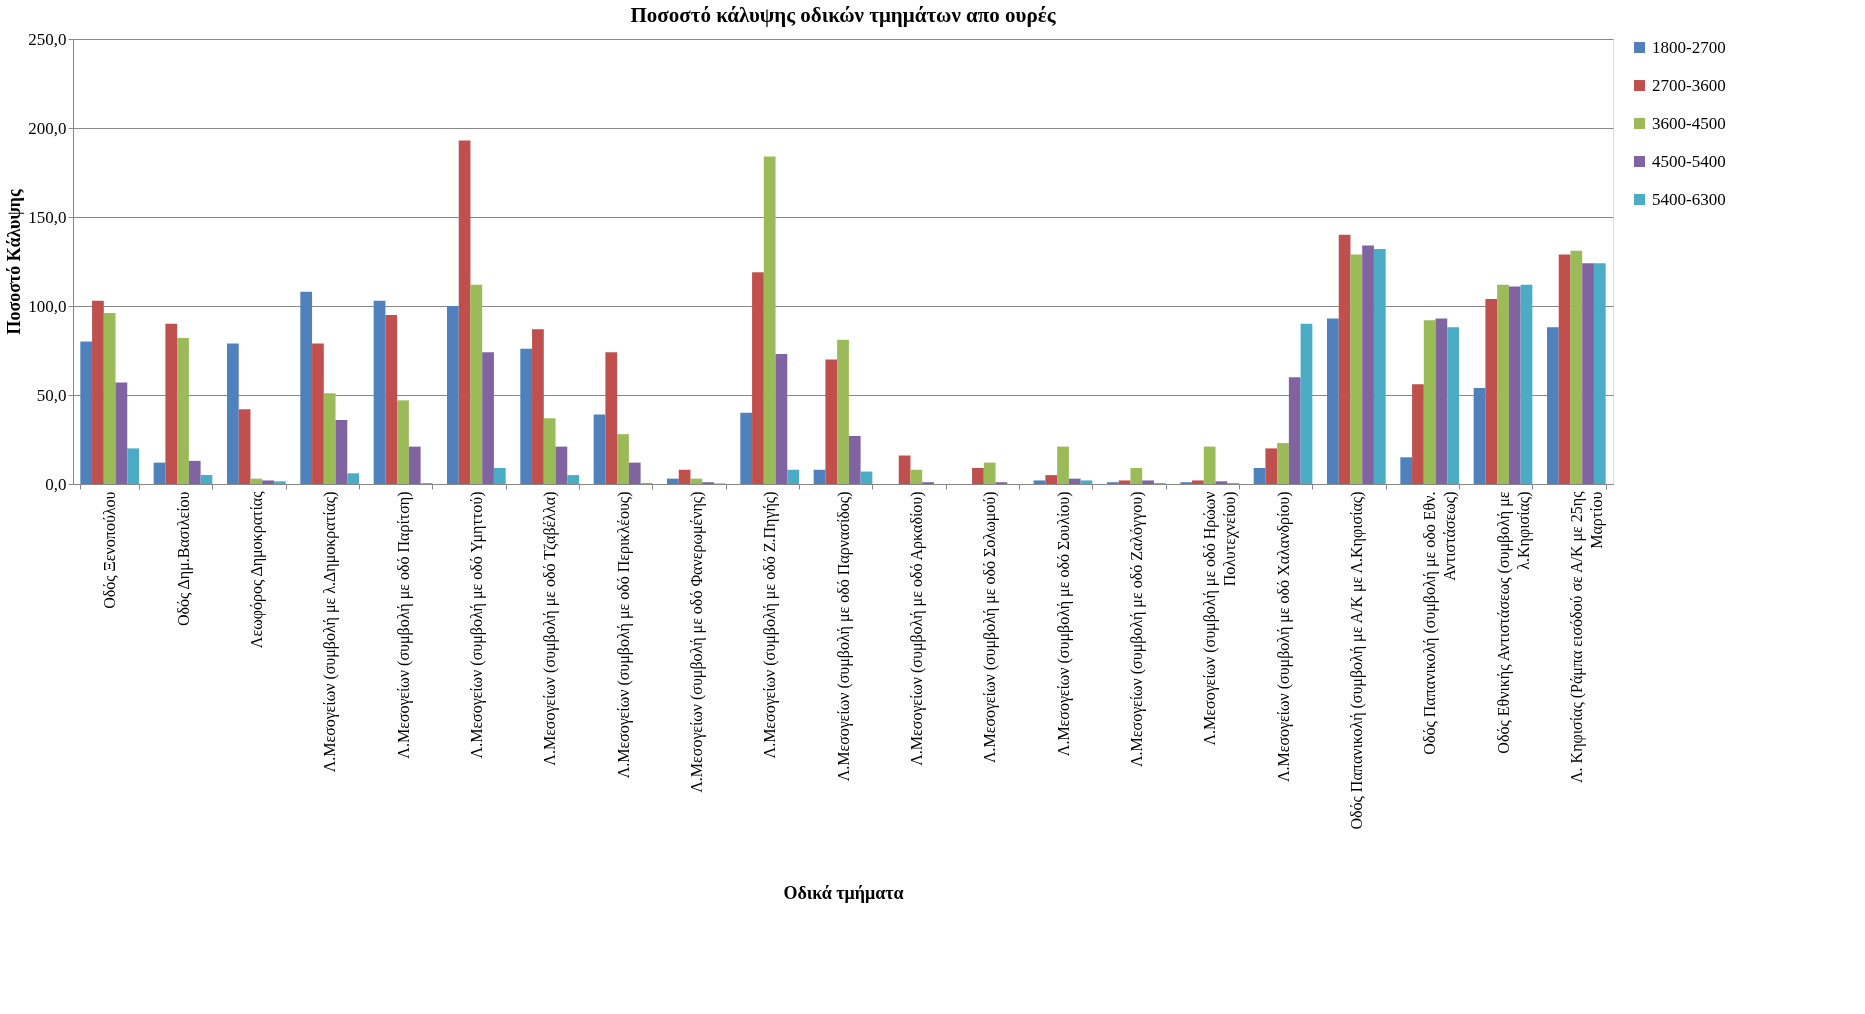  Describe the element at coordinates (403, 625) in the screenshot. I see `x-tick-label: Λ.Μεσογείων (συμβολή με οδό Παρίτση)` at that location.